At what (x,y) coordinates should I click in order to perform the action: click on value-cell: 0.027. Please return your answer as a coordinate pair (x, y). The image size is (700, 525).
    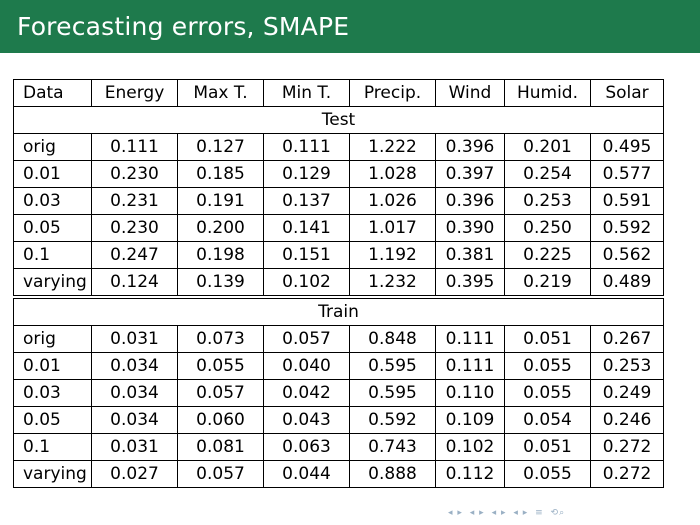
    Looking at the image, I should click on (134, 474).